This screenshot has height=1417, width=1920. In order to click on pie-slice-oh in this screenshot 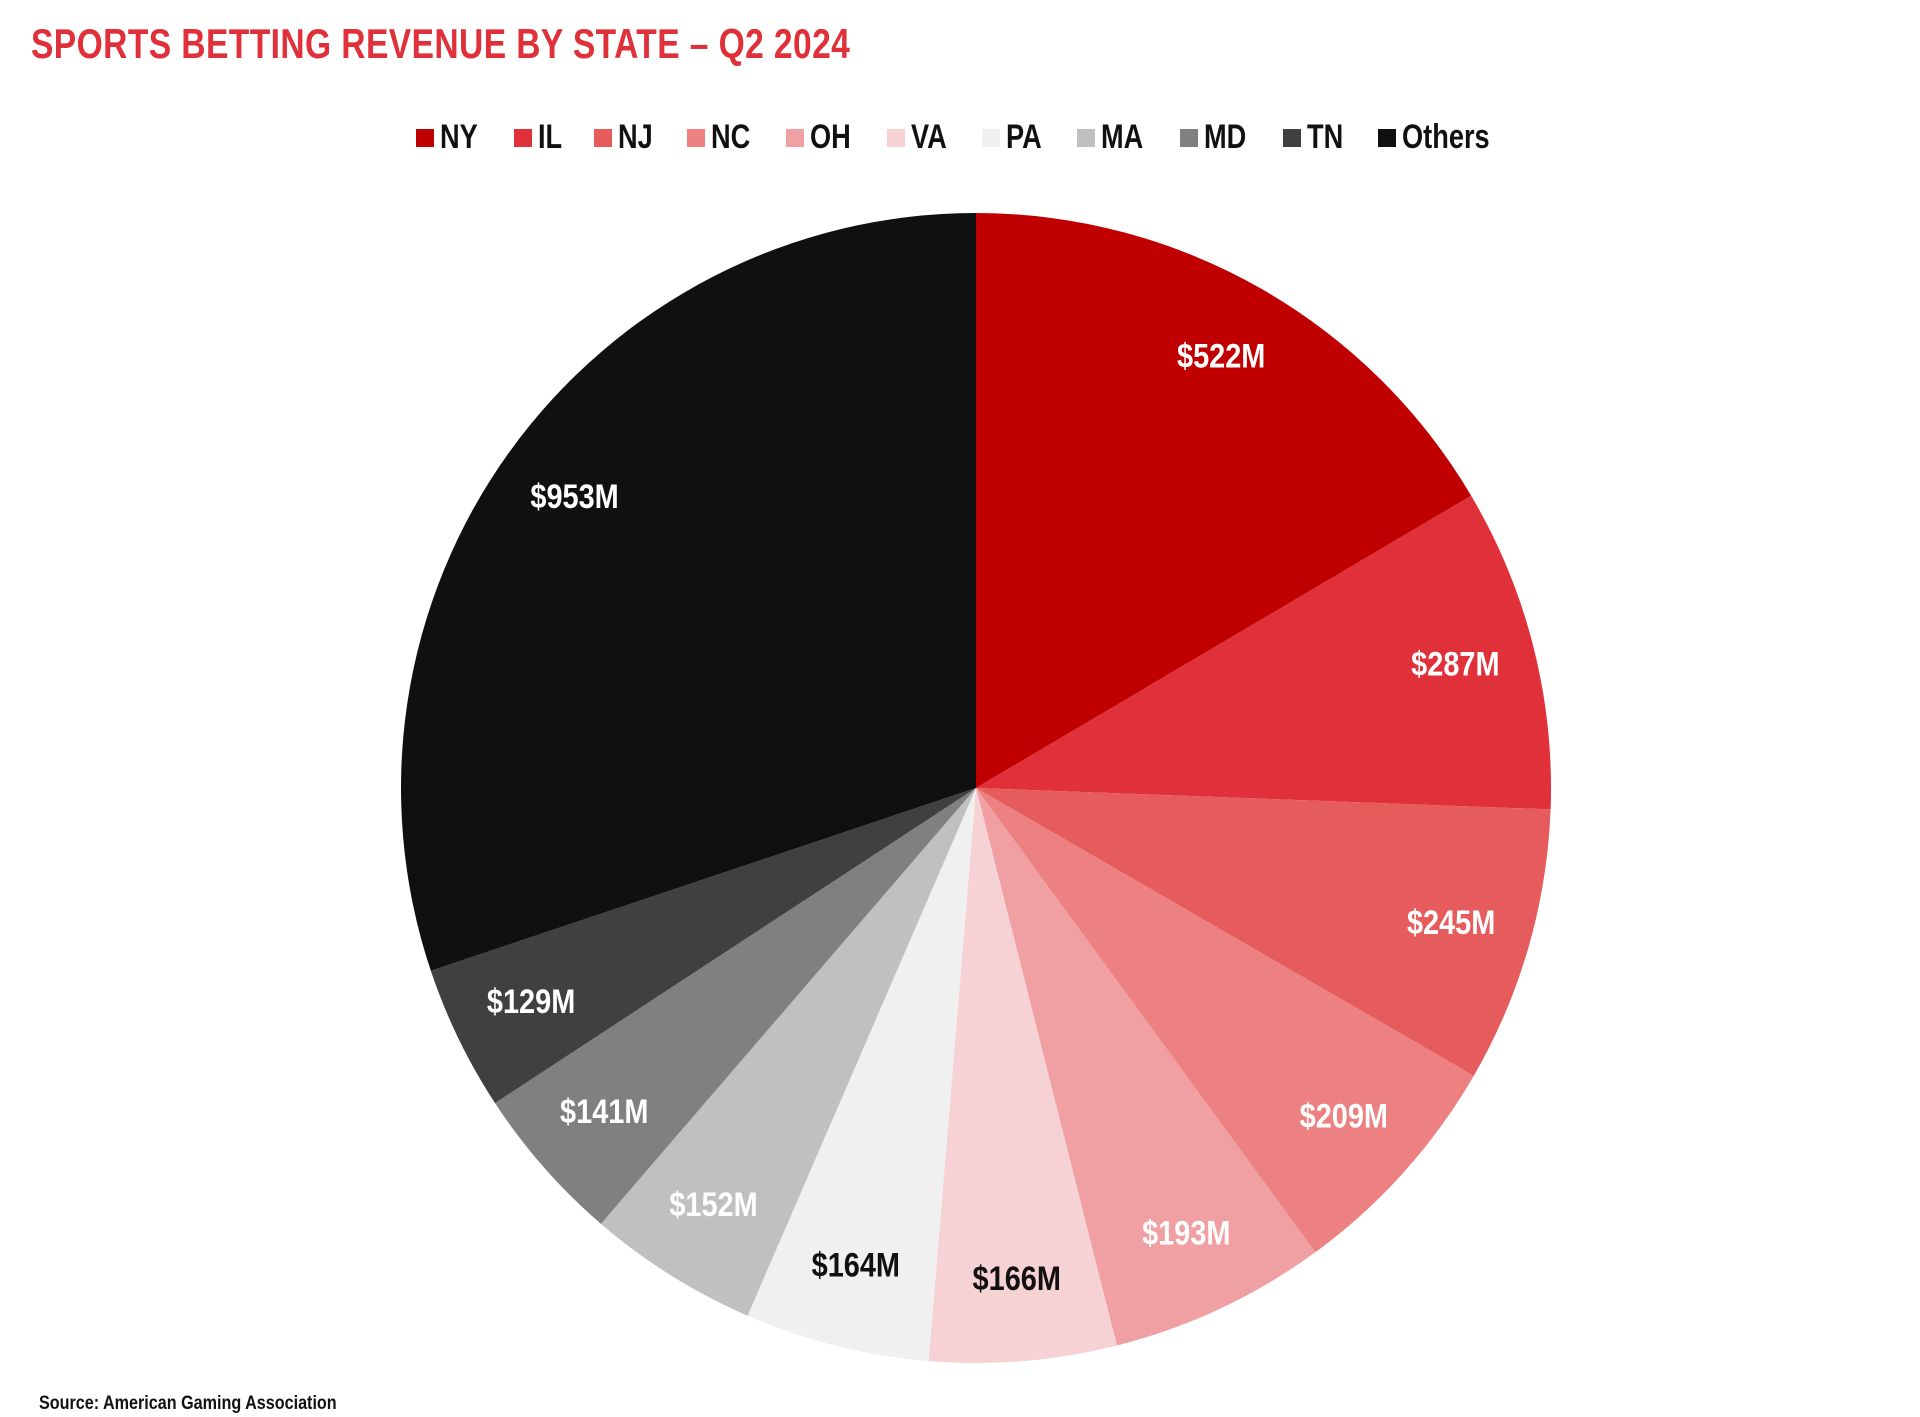, I will do `click(1146, 1067)`.